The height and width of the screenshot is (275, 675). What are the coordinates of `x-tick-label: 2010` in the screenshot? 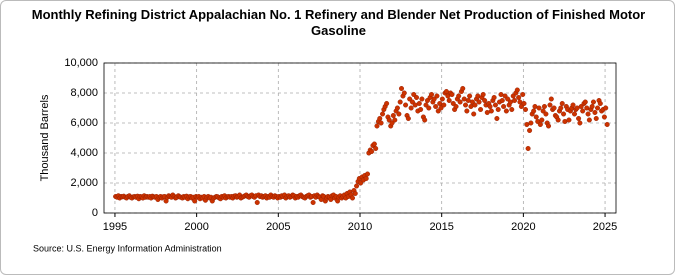 It's located at (360, 227).